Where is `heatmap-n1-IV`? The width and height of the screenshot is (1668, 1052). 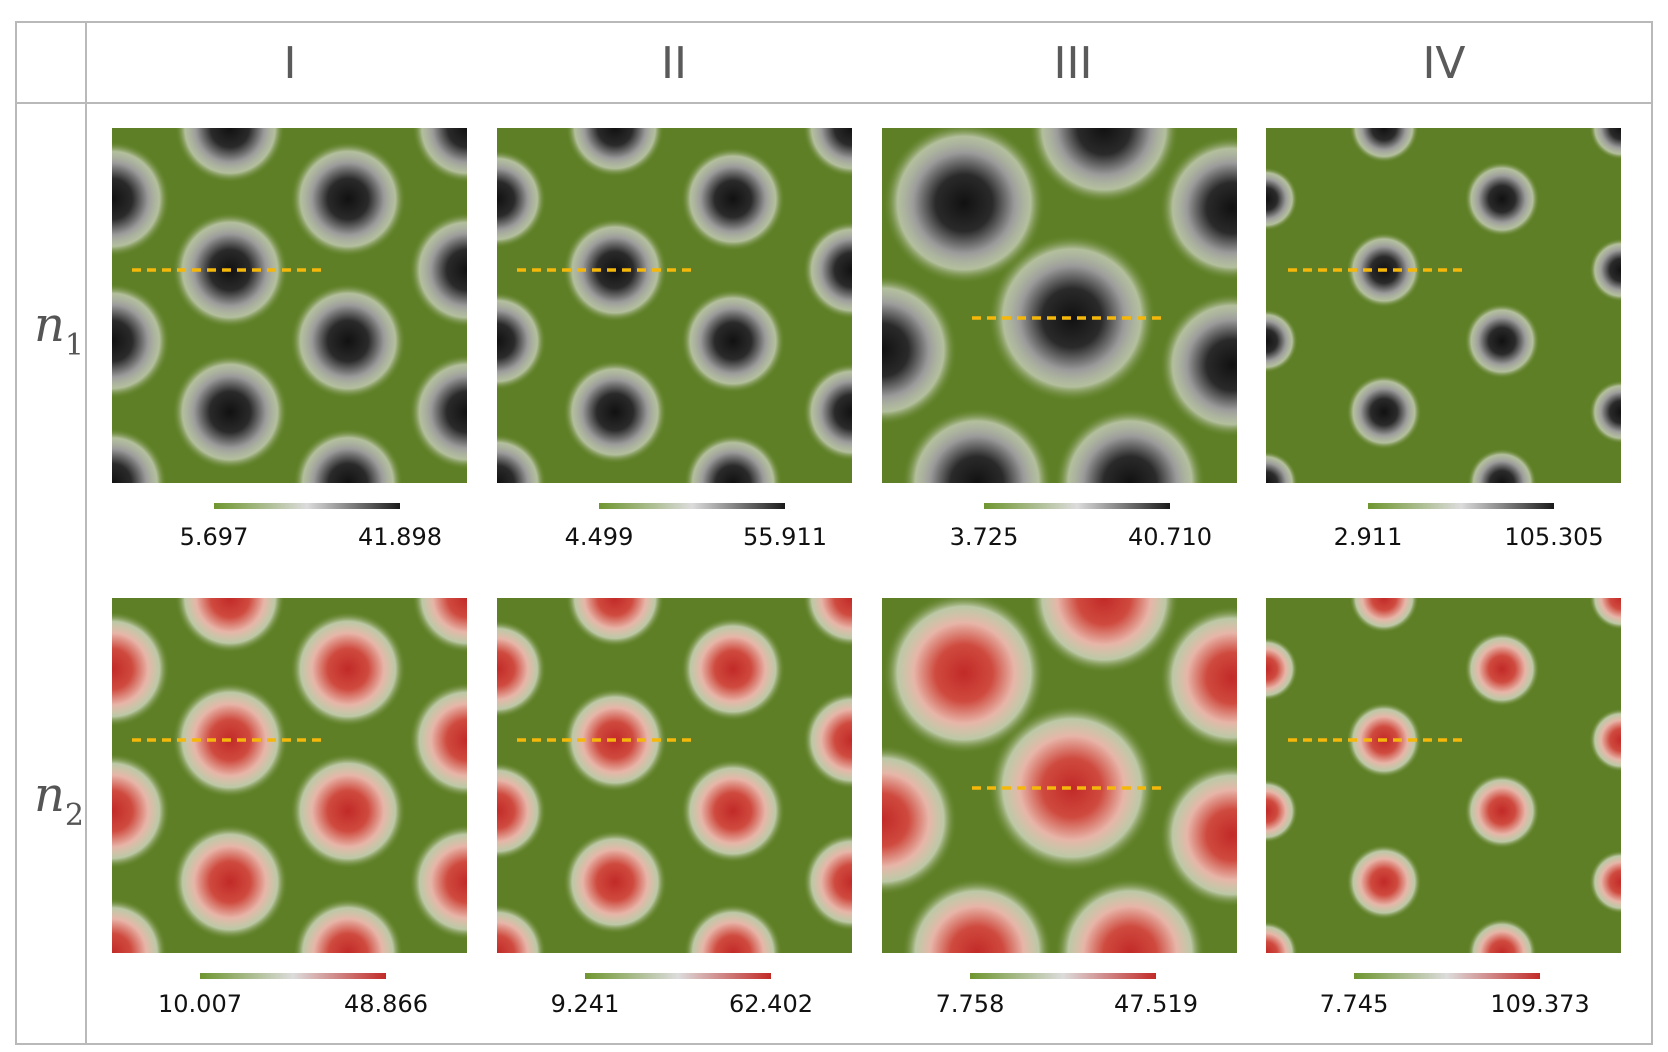
heatmap-n1-IV is located at coordinates (1443, 305).